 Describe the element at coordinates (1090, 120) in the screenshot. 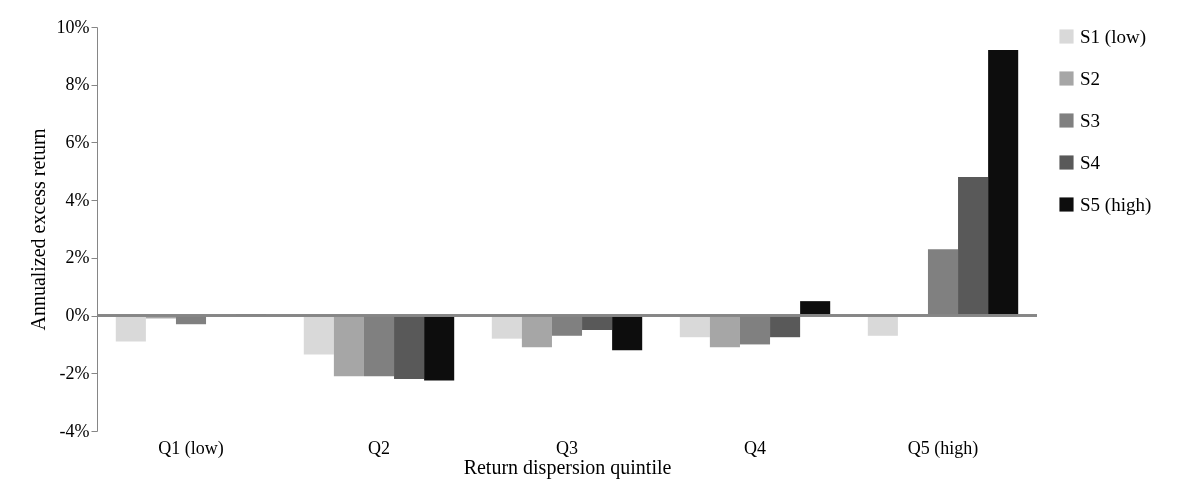

I see `legend-label: S3` at that location.